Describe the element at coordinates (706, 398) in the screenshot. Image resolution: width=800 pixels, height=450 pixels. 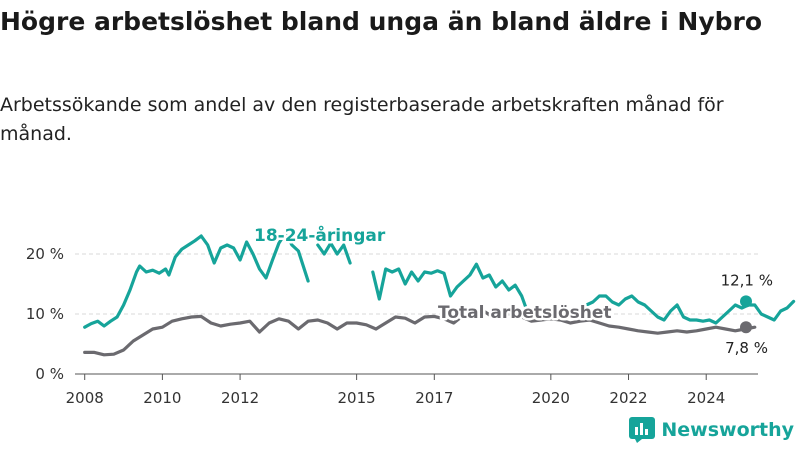
I see `x-tick-label: 2024` at that location.